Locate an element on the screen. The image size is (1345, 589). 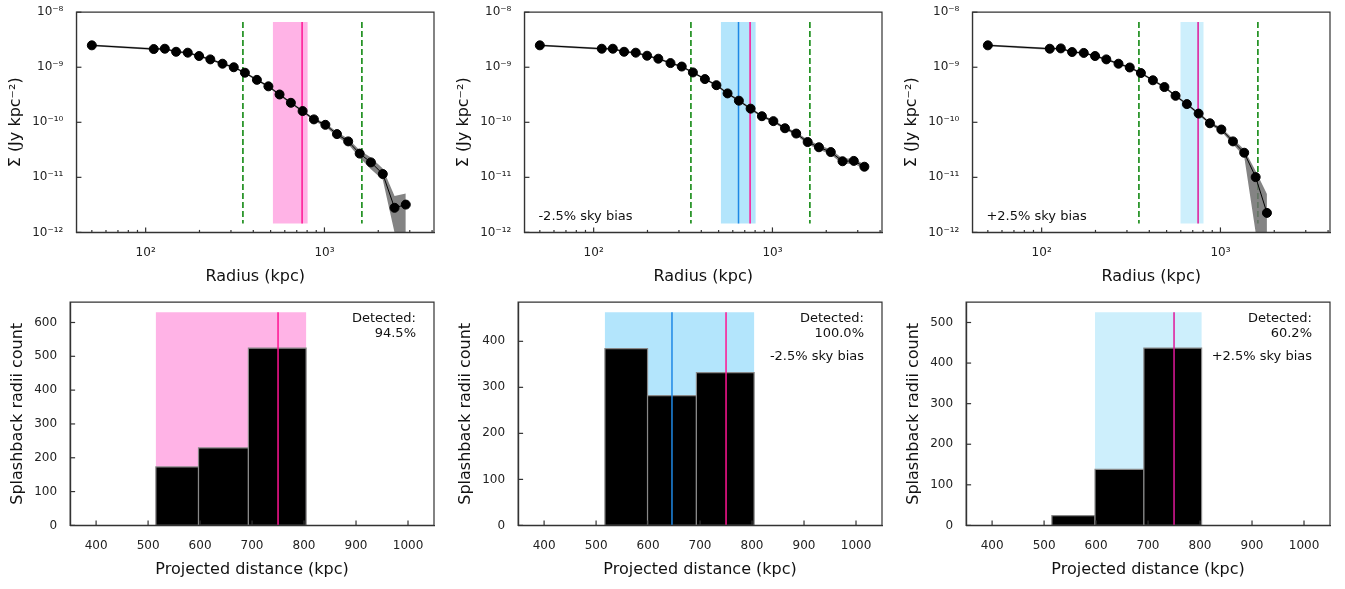
y-tick-label: 500 is located at coordinates (942, 321).